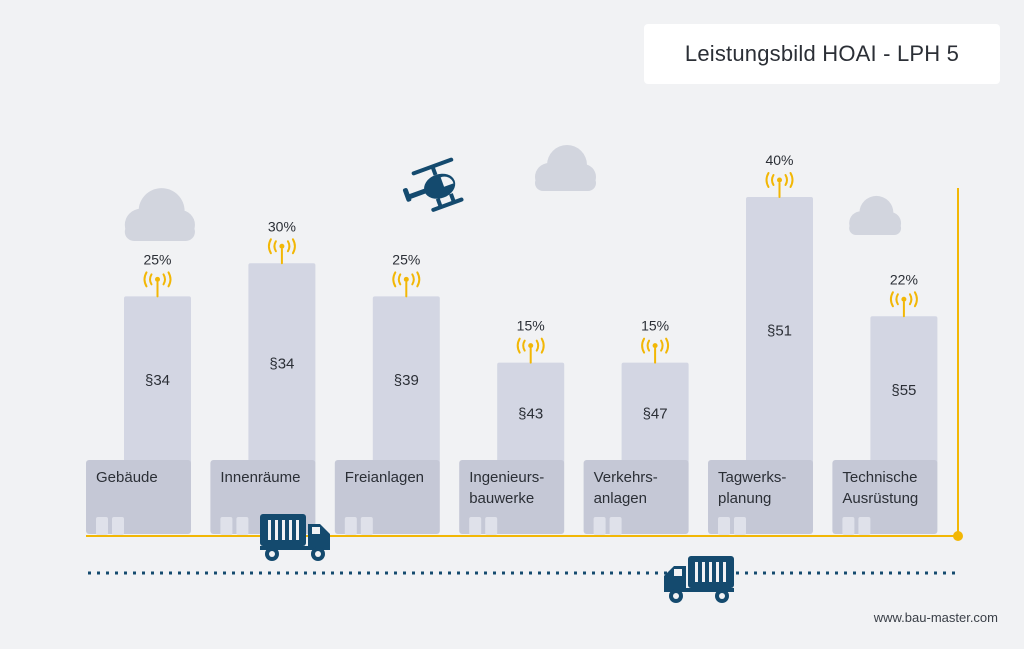 The height and width of the screenshot is (649, 1024). I want to click on bar-group: §39 Freianlagen 25%, so click(387, 393).